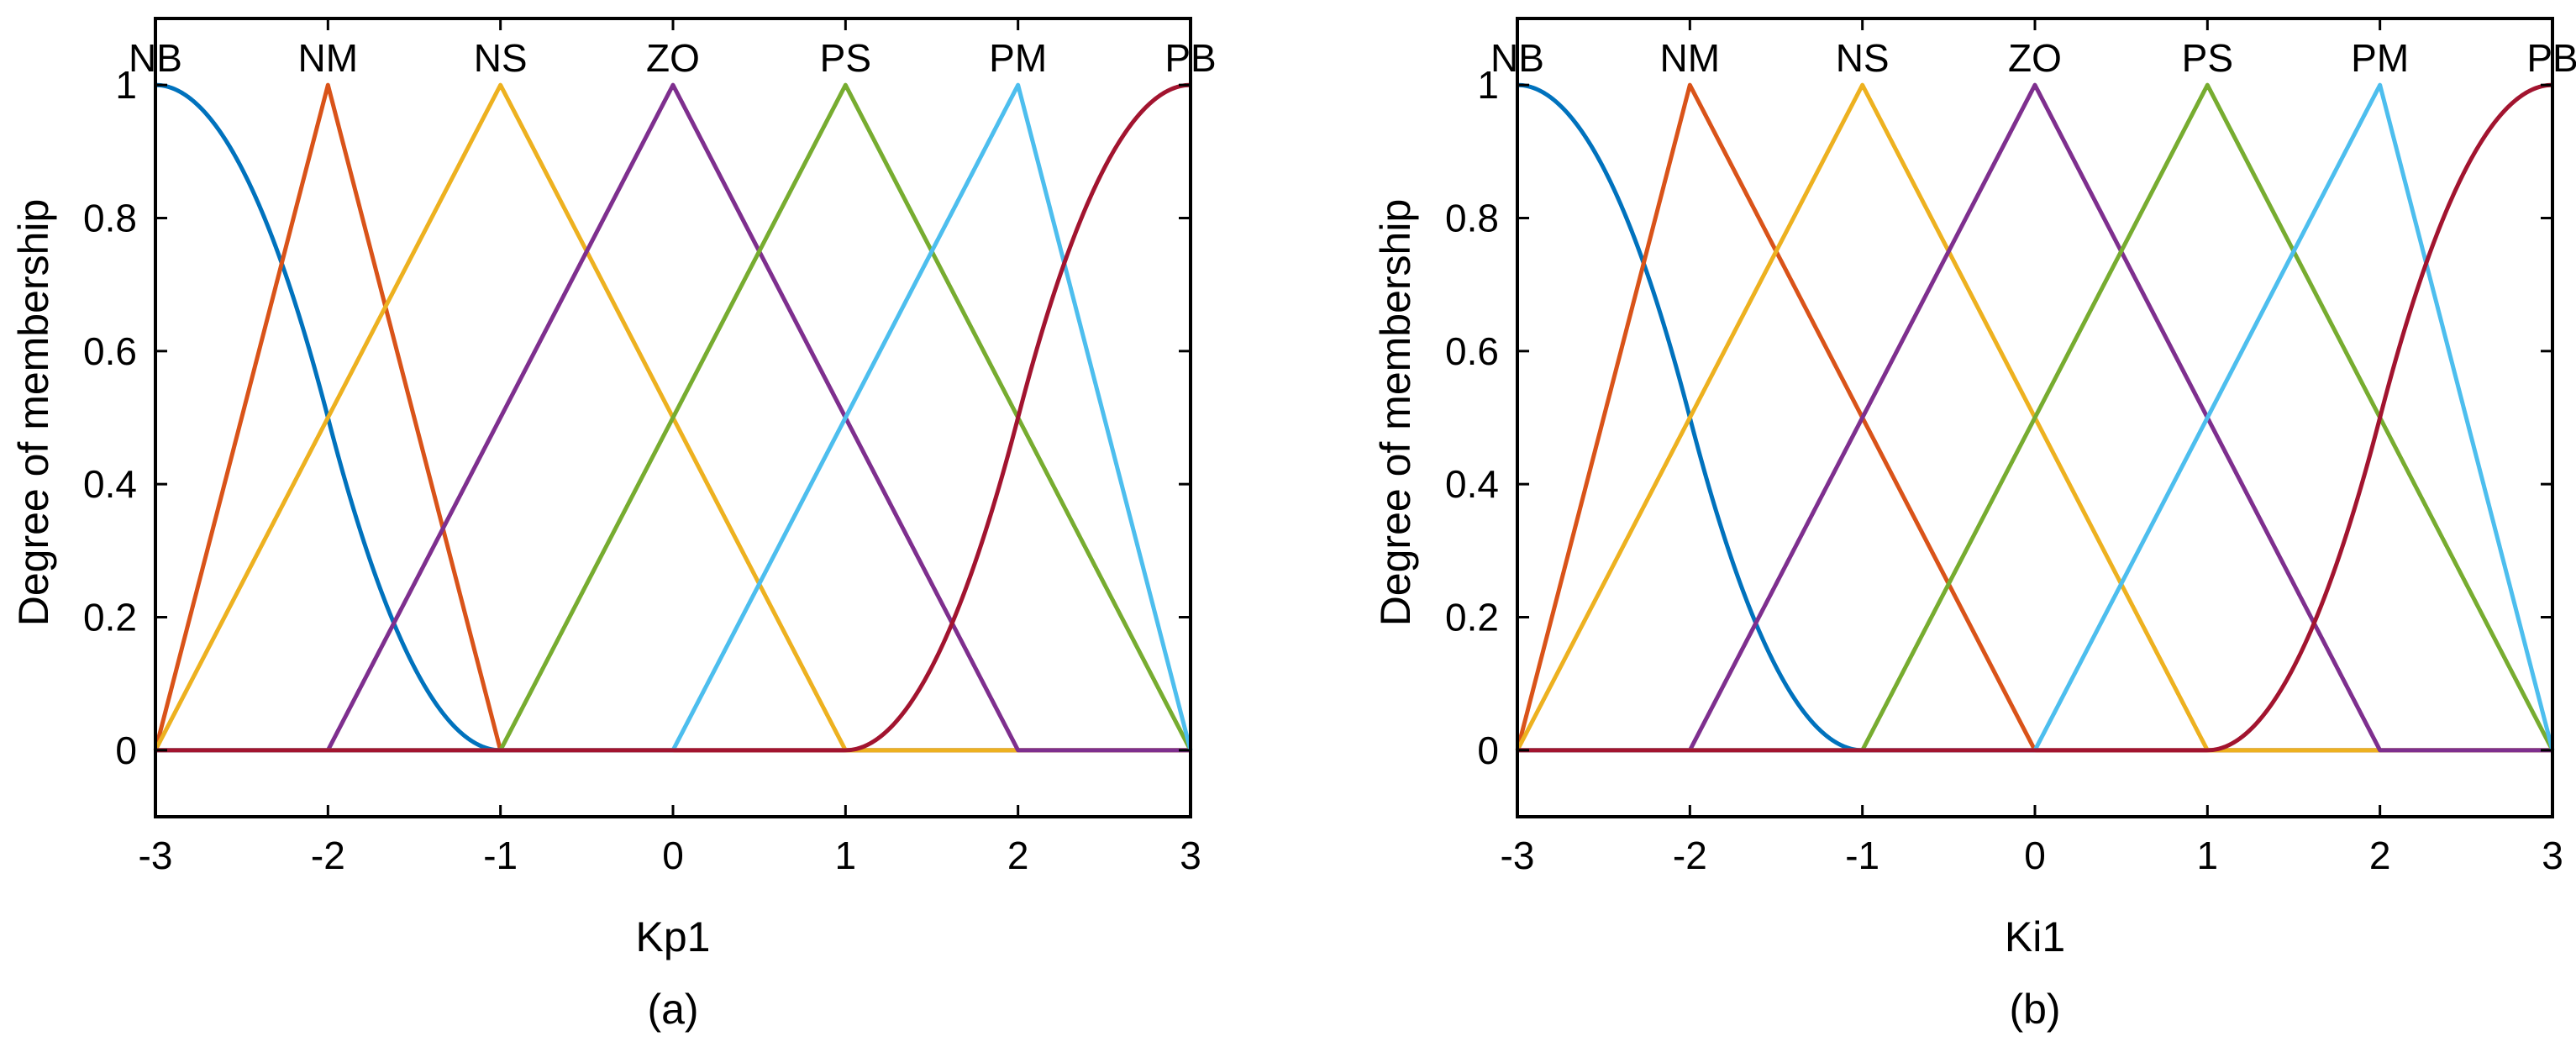 The width and height of the screenshot is (2576, 1047). Describe the element at coordinates (672, 1009) in the screenshot. I see `panel-caption: (a)` at that location.